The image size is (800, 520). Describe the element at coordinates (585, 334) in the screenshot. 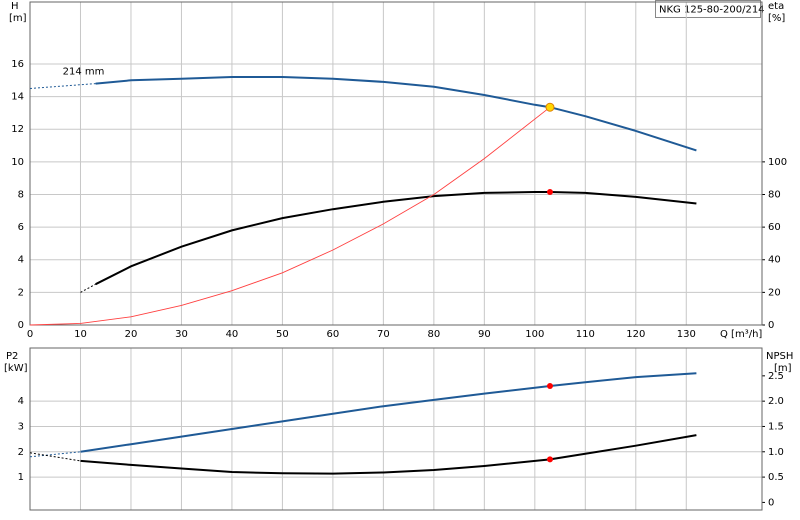

I see `x-tick-label: 110` at that location.